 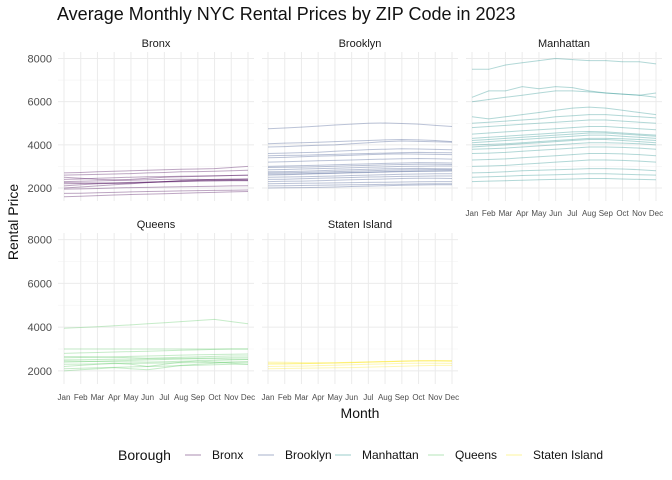 I want to click on y-tick-label: 6000, so click(x=40, y=103).